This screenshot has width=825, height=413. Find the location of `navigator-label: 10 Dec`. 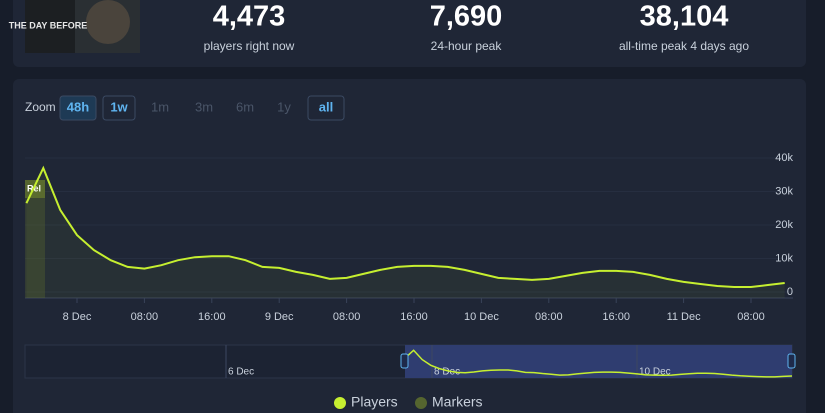

navigator-label: 10 Dec is located at coordinates (655, 372).